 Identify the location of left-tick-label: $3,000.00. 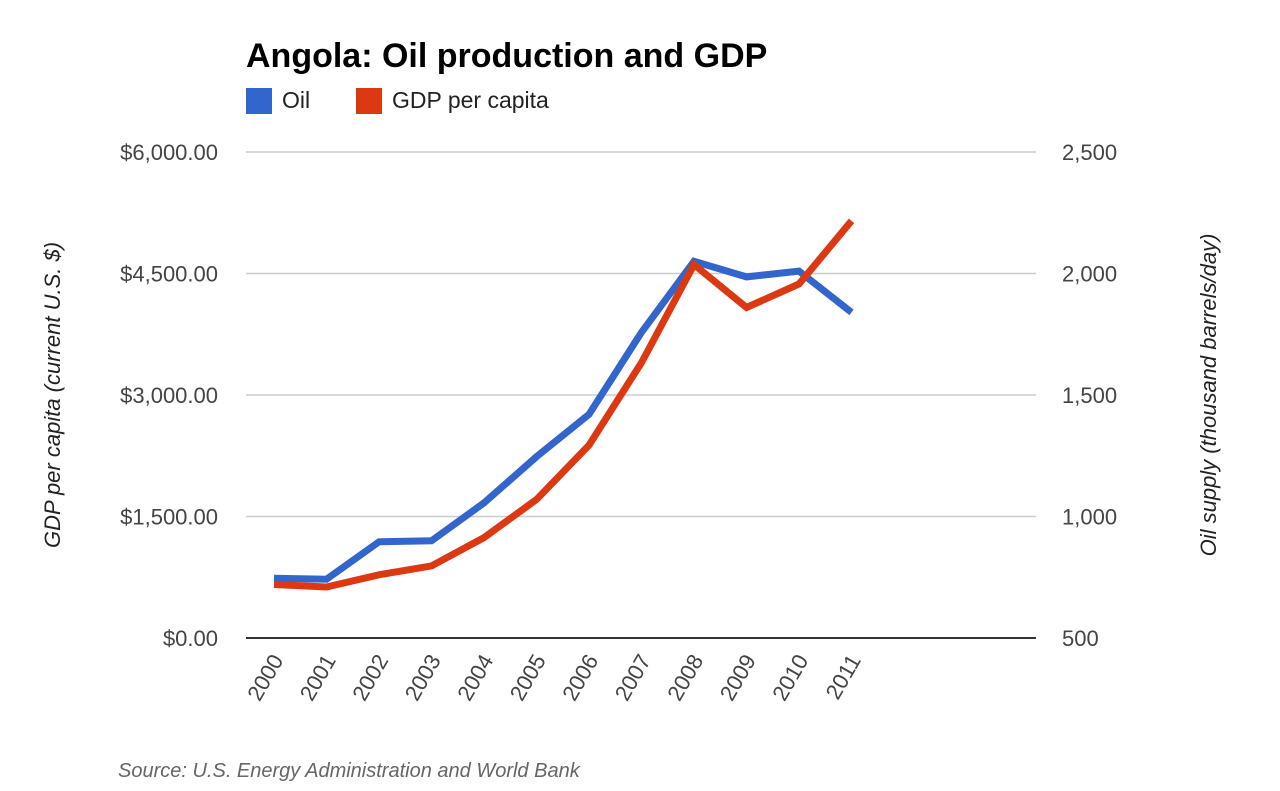
(169, 395).